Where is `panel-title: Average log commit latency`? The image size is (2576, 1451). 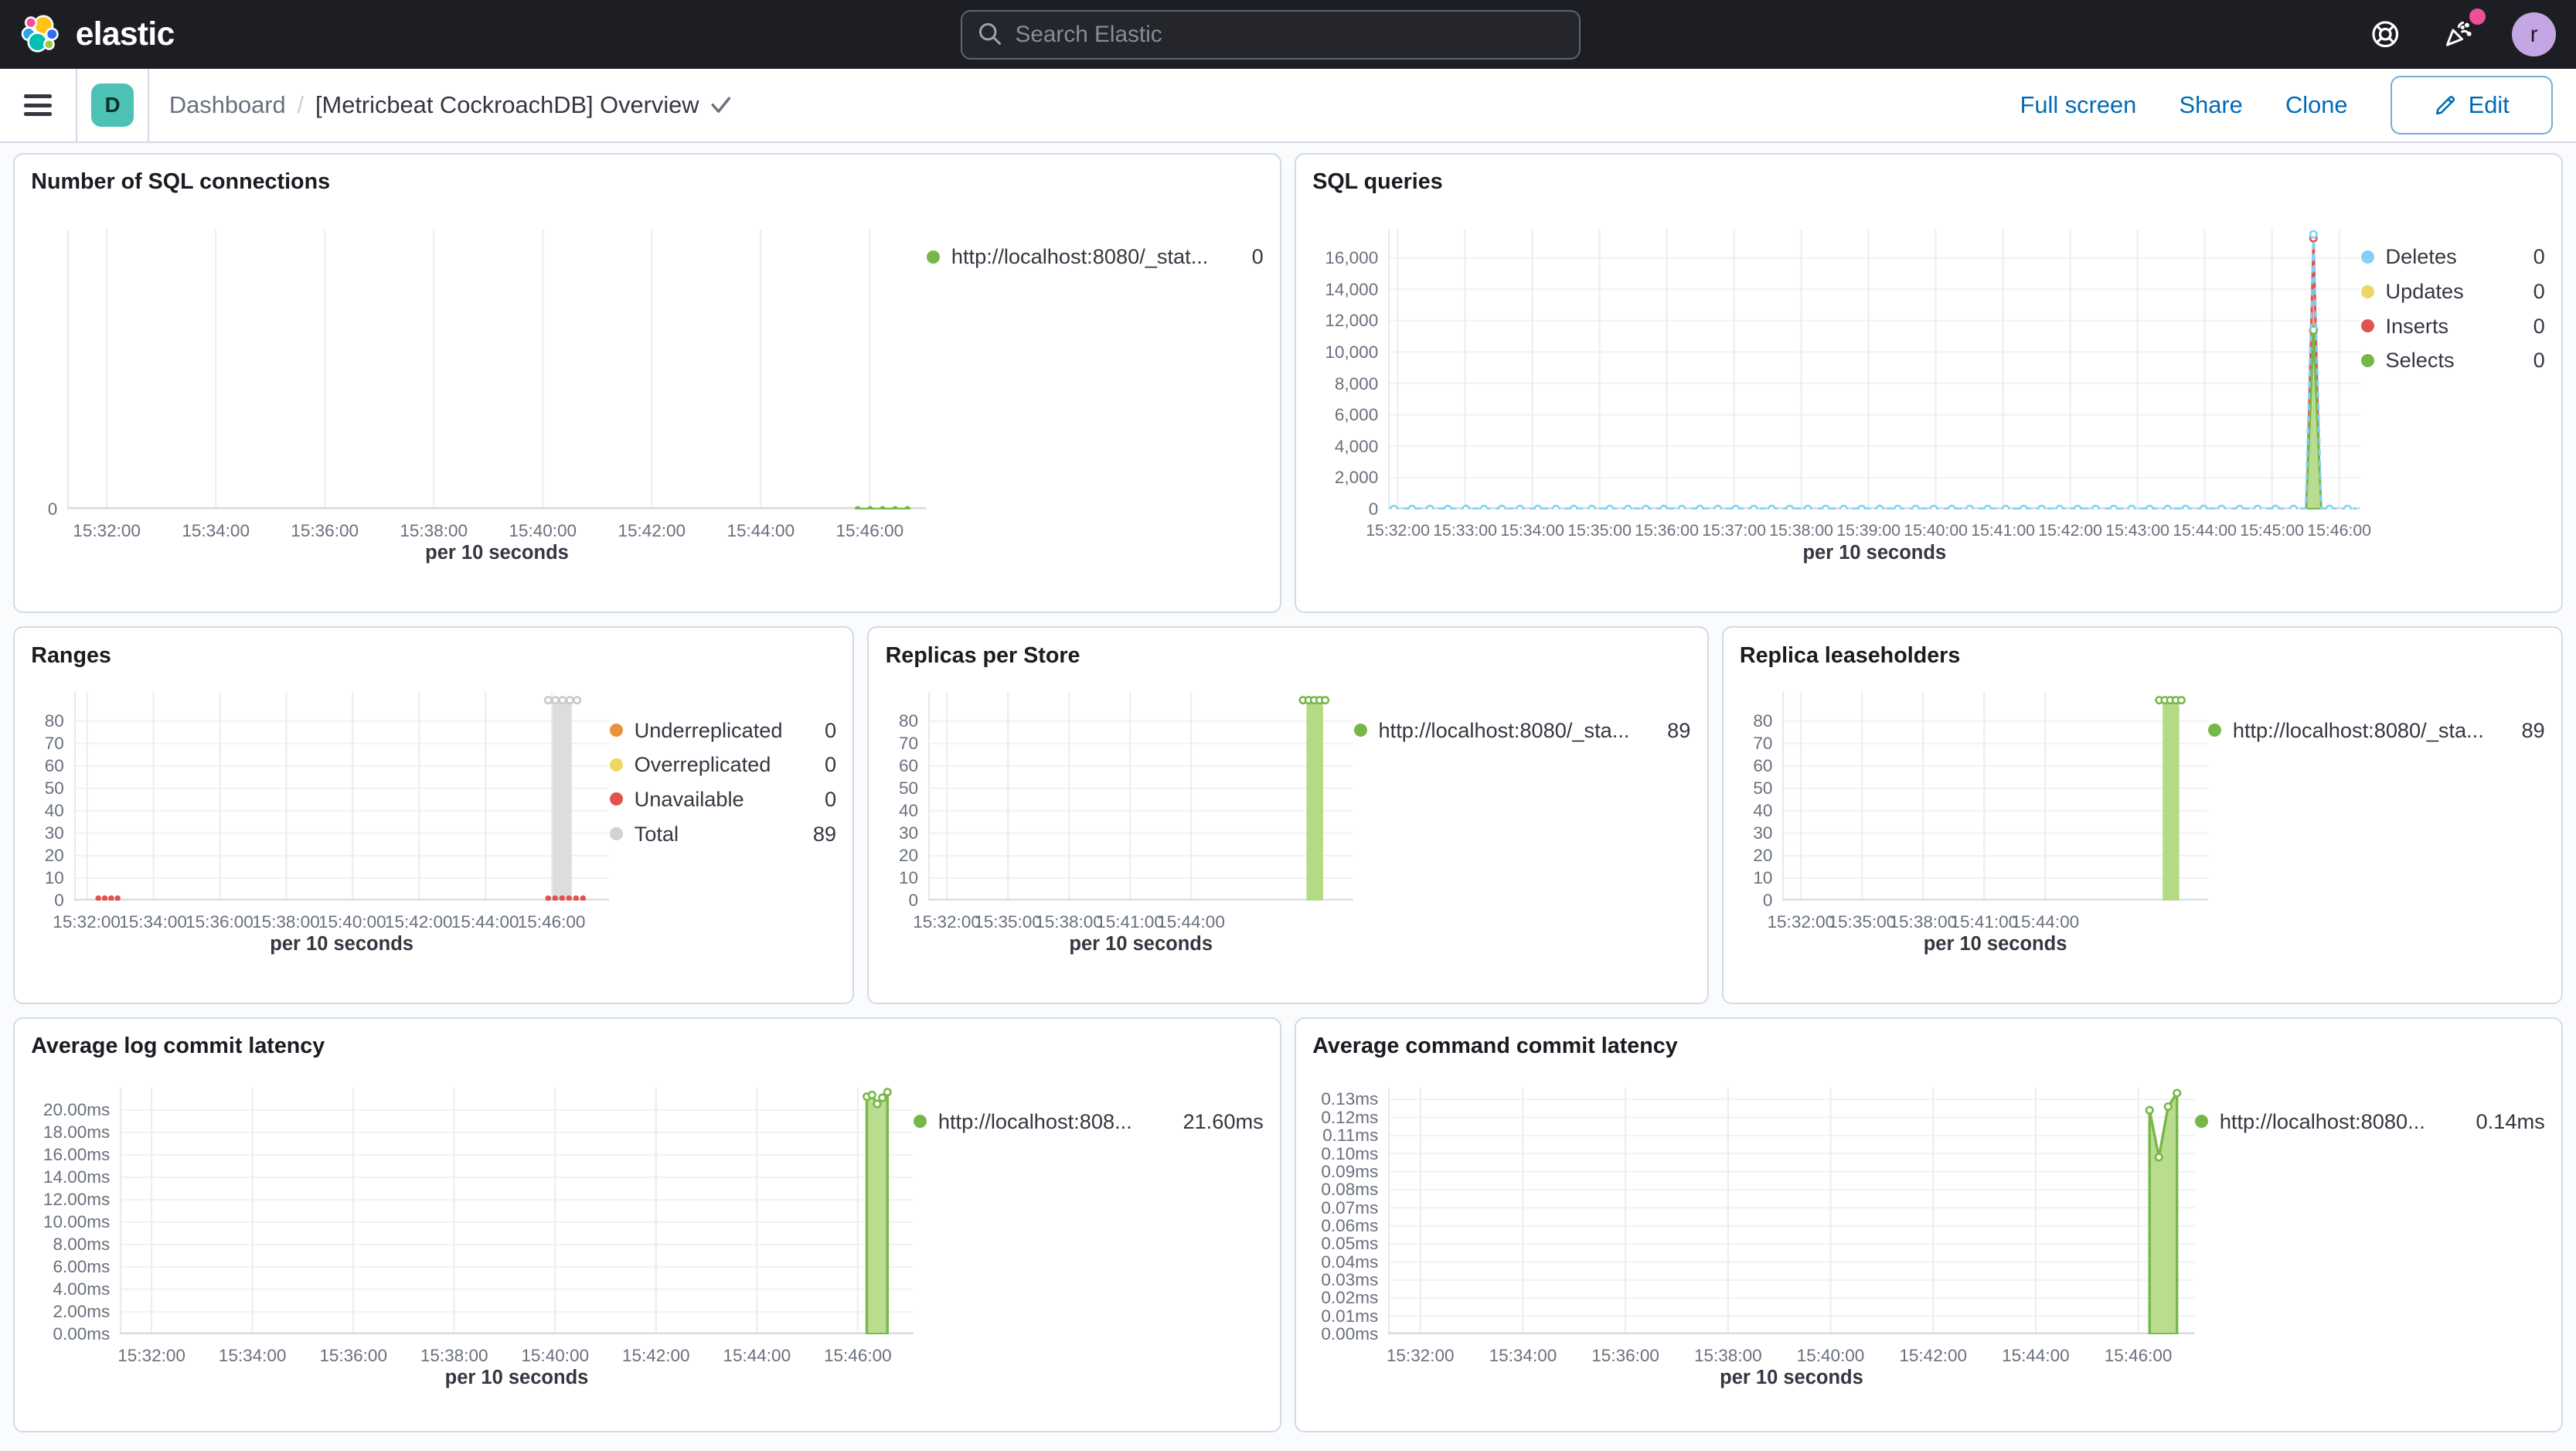
panel-title: Average log commit latency is located at coordinates (178, 1046).